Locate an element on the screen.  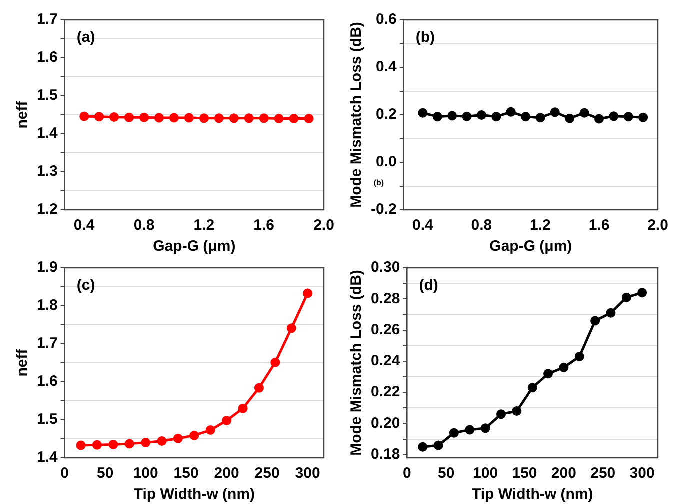
y-tick-label: 0.18 is located at coordinates (385, 455).